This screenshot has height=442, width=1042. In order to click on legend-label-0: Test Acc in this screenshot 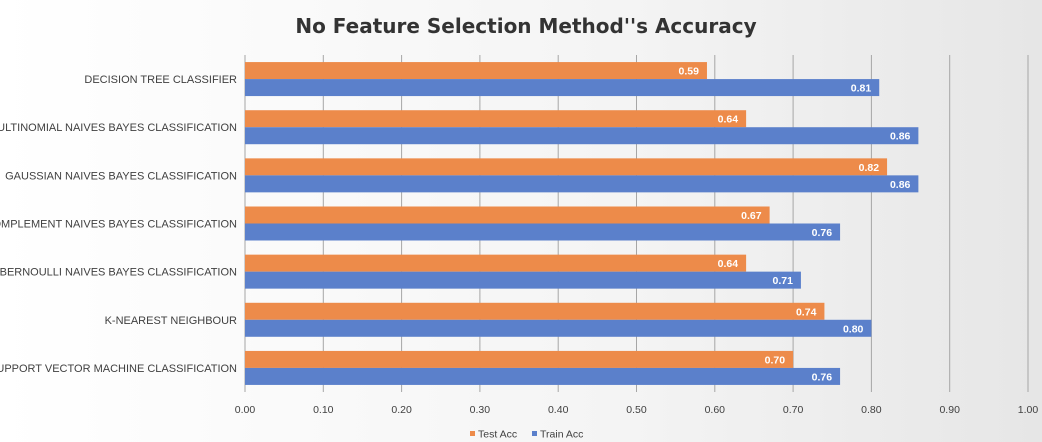, I will do `click(497, 435)`.